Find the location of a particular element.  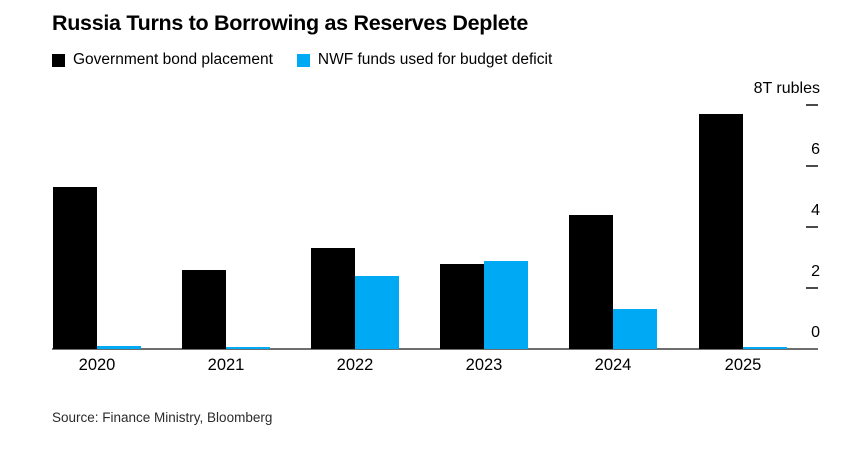

bar-bond-placement-2025 is located at coordinates (721, 231).